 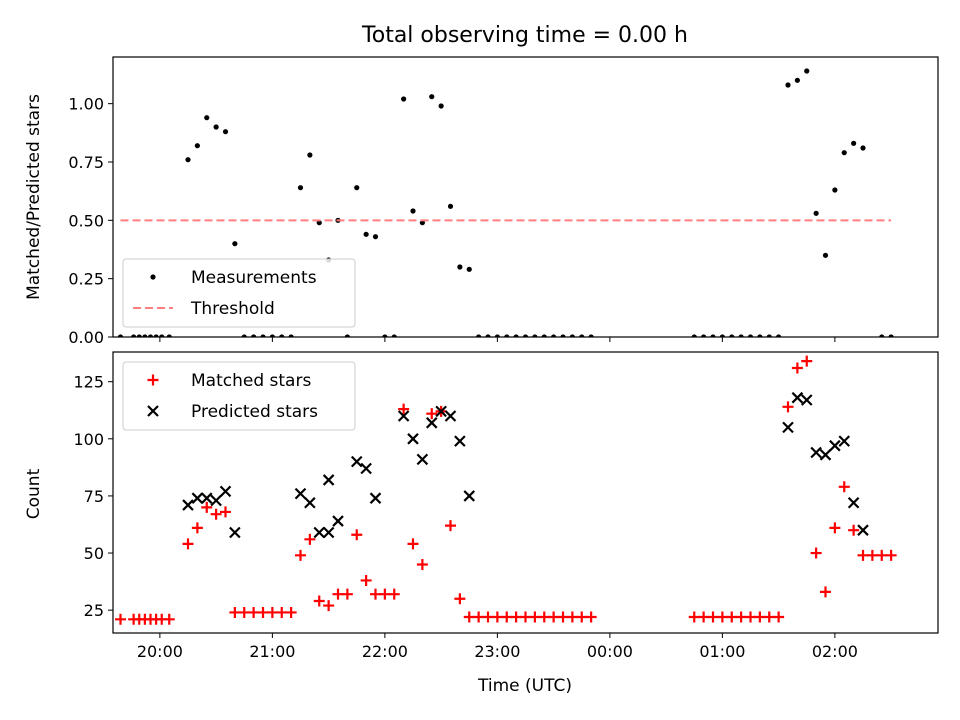 What do you see at coordinates (239, 396) in the screenshot?
I see `legend: Matched stars Predicted stars` at bounding box center [239, 396].